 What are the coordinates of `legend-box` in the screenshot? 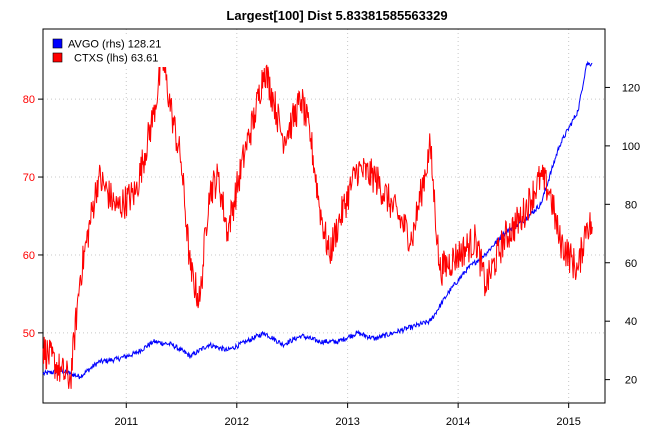 It's located at (121, 51).